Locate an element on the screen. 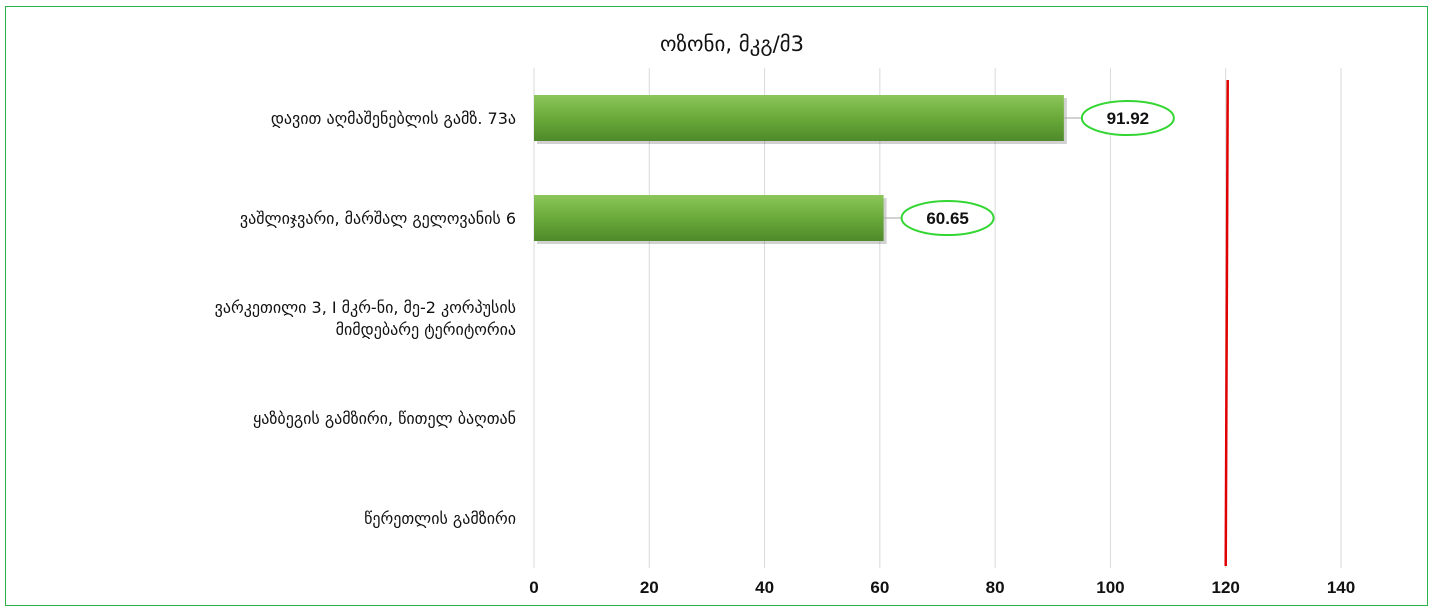  bars is located at coordinates (800, 169).